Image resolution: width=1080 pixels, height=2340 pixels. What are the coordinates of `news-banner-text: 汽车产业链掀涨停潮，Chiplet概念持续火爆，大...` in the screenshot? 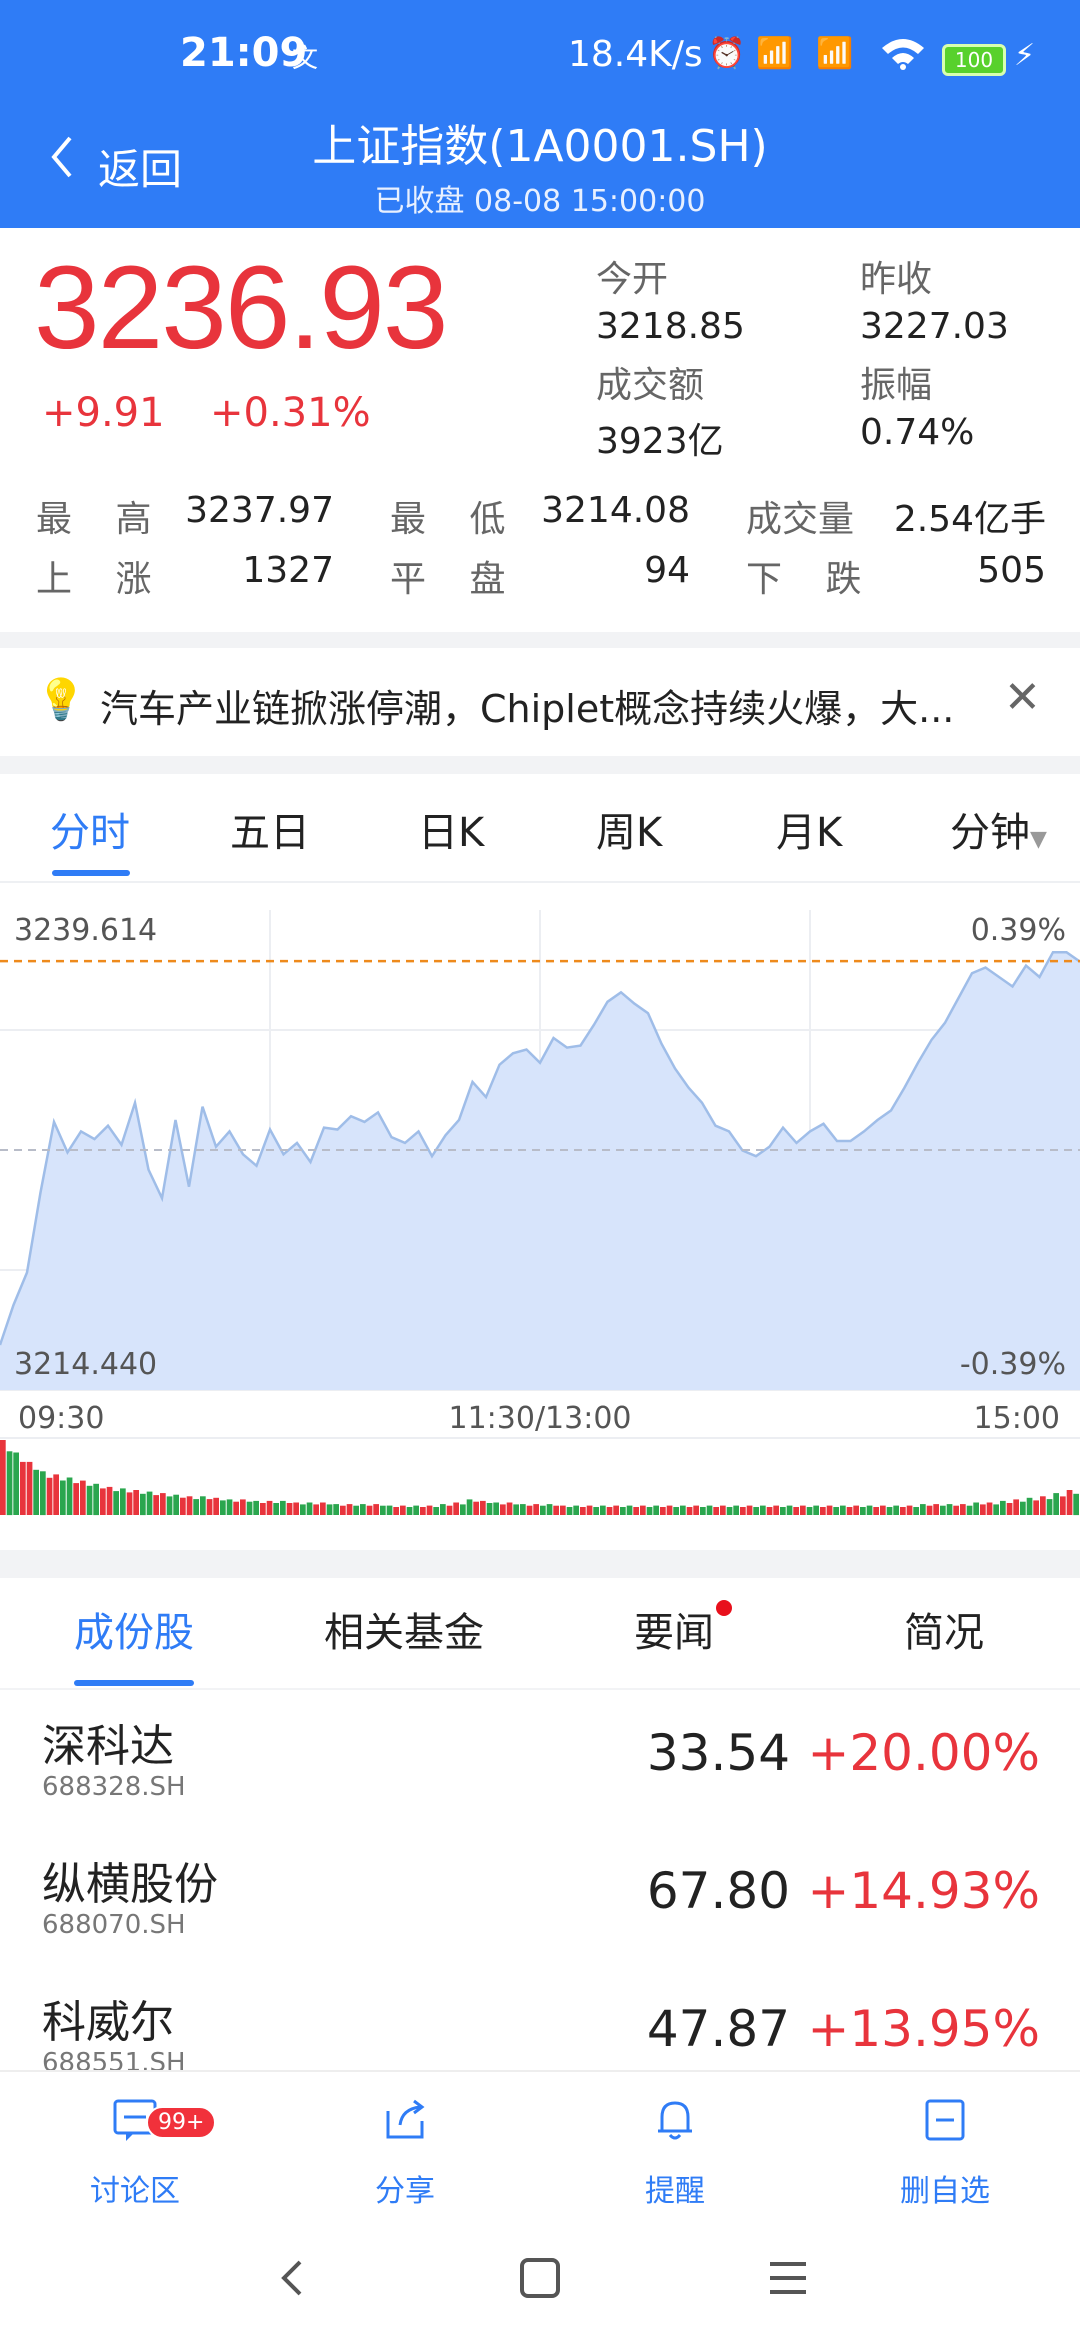 It's located at (527, 709).